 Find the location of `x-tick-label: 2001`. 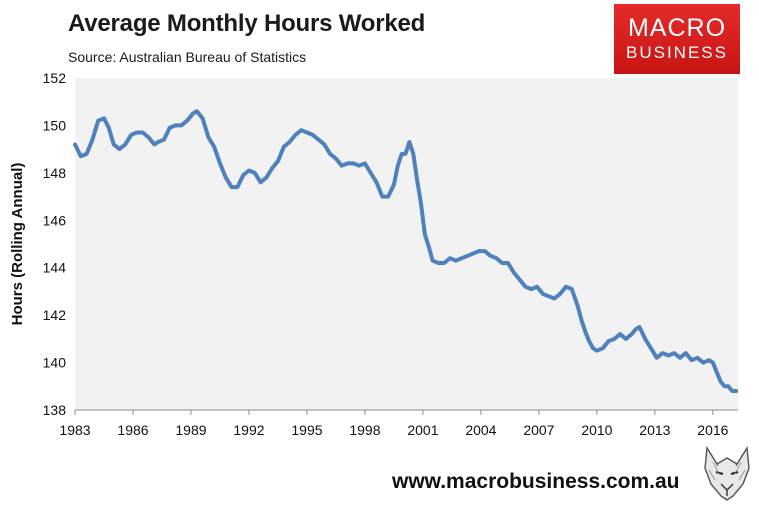

x-tick-label: 2001 is located at coordinates (422, 430).